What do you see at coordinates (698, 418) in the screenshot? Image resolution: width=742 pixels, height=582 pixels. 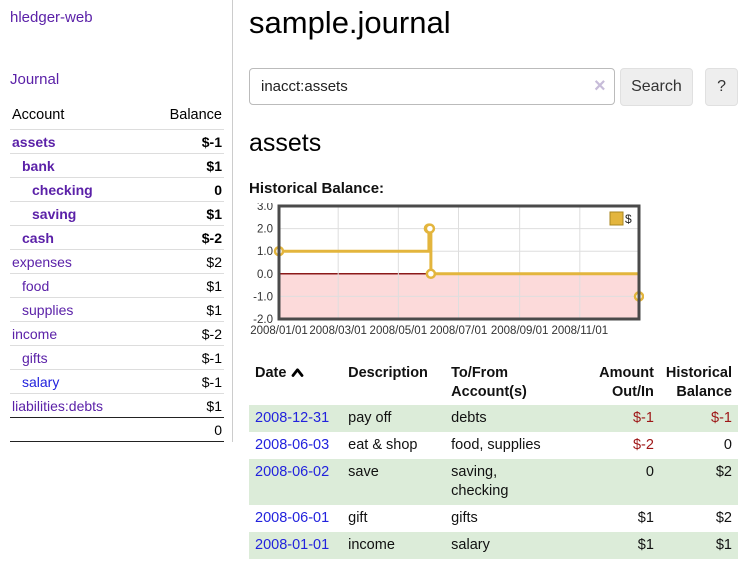 I see `transaction-balance: $-1` at bounding box center [698, 418].